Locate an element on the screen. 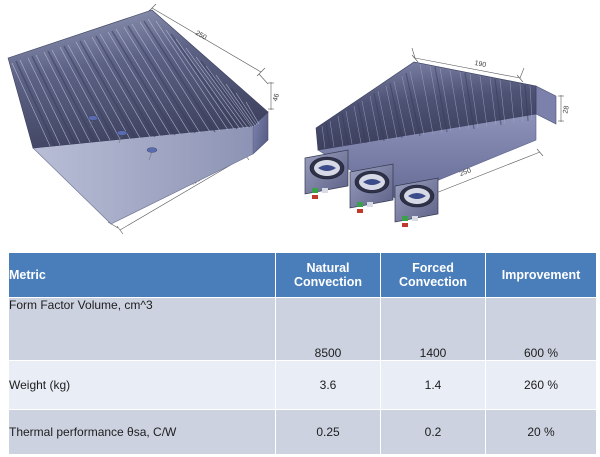 The image size is (600, 457). dimension-label-190: 190 is located at coordinates (480, 64).